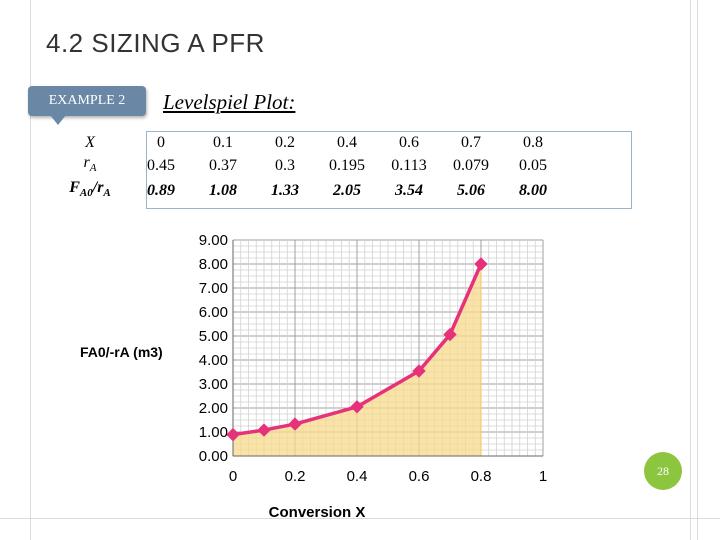  I want to click on y-tick-label: 1.00, so click(213, 432).